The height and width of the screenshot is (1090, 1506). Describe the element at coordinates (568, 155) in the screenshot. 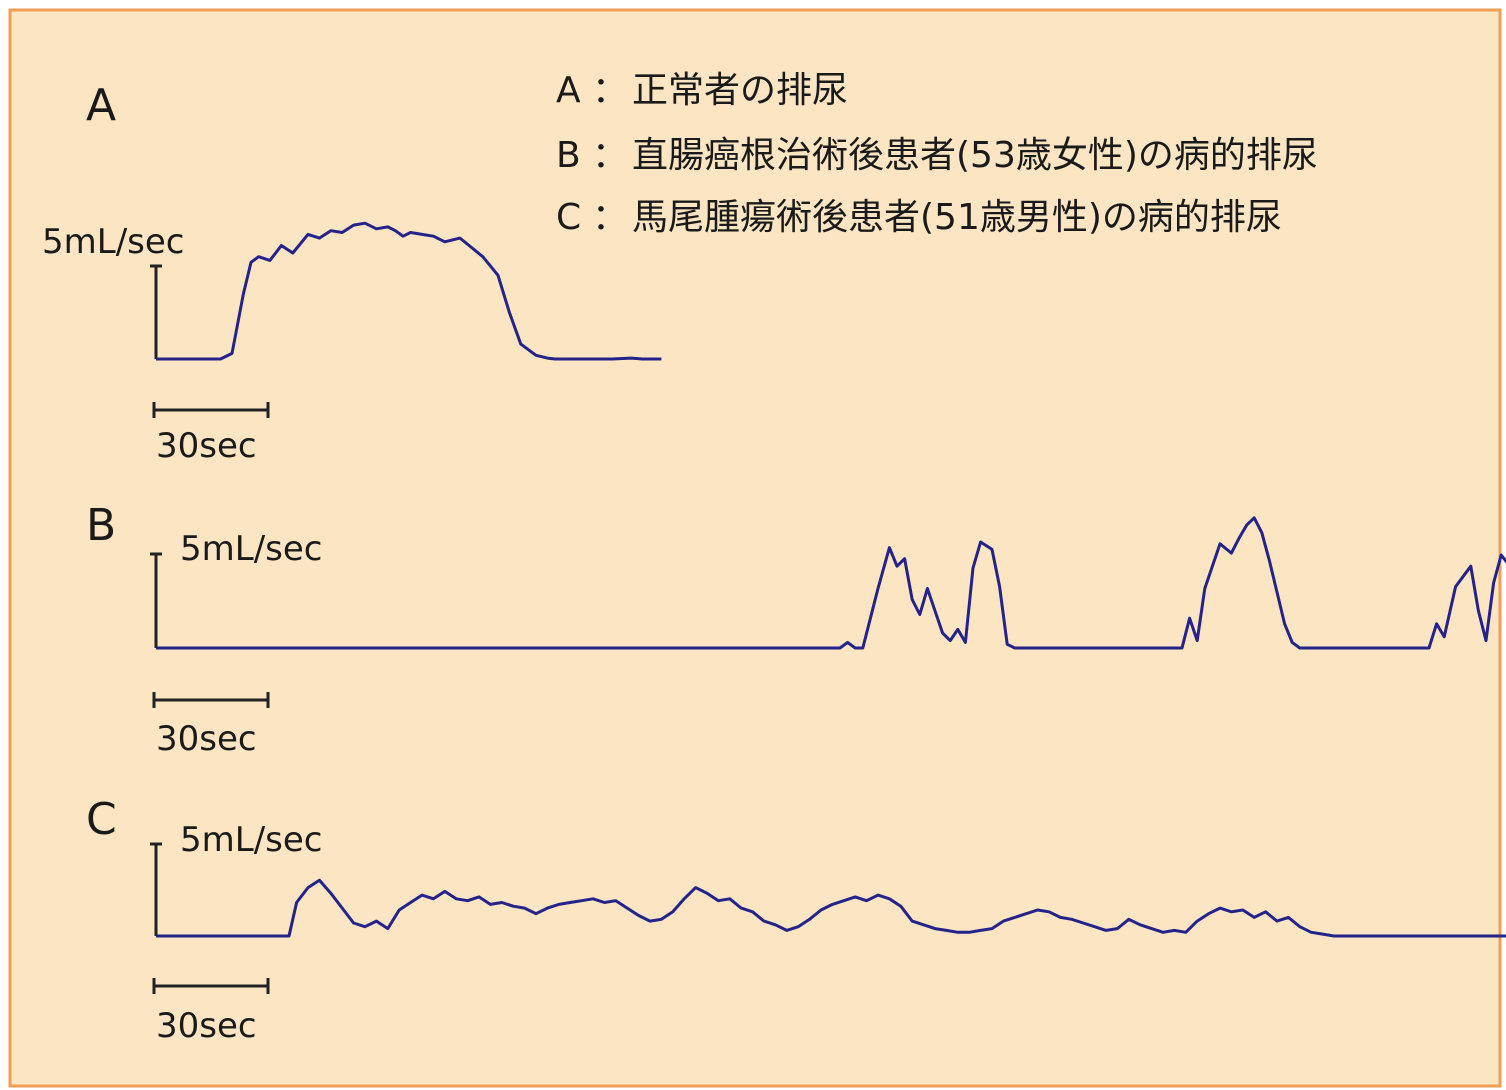

I see `legend-key-b: B` at that location.